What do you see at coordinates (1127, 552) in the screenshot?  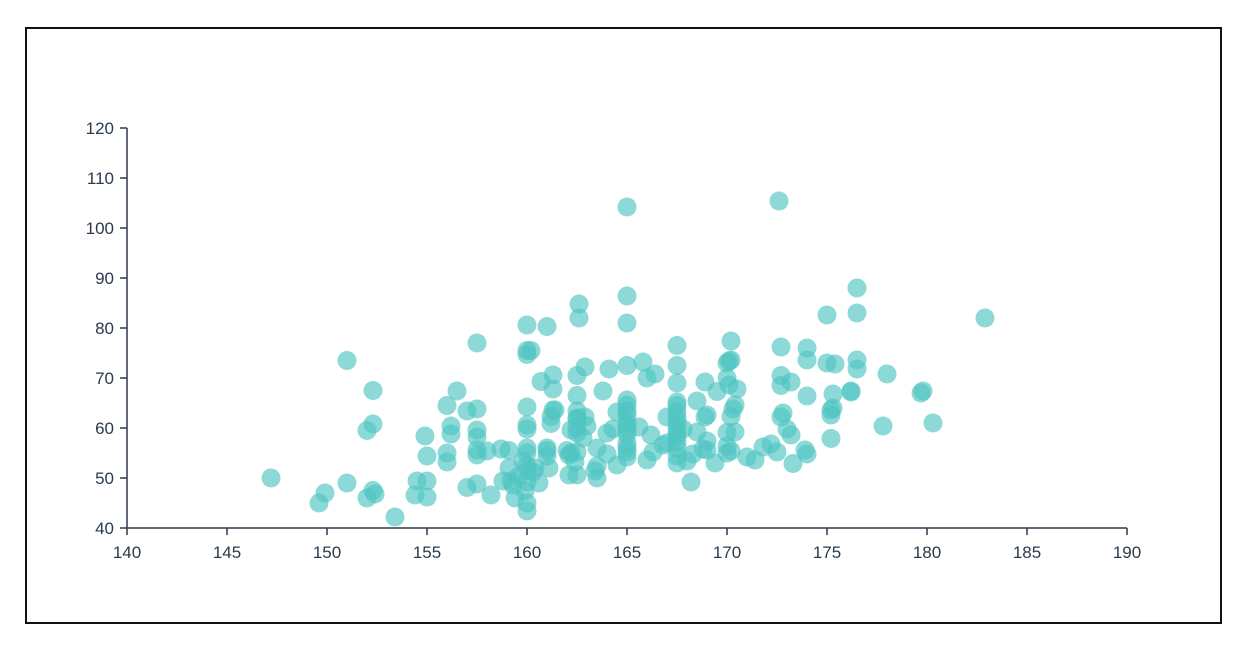 I see `x-tick-label: 190` at bounding box center [1127, 552].